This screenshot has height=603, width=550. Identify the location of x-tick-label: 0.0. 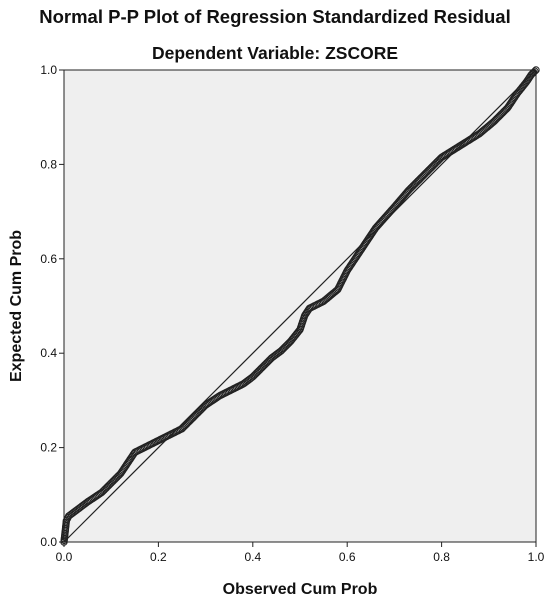
(64, 557).